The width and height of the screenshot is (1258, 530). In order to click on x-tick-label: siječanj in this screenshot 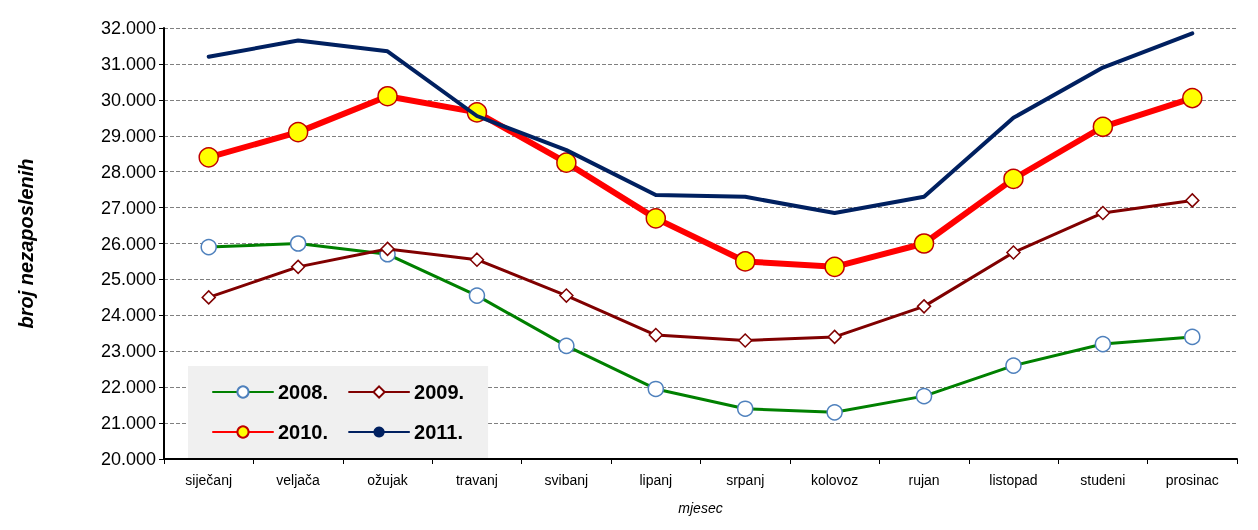, I will do `click(209, 480)`.